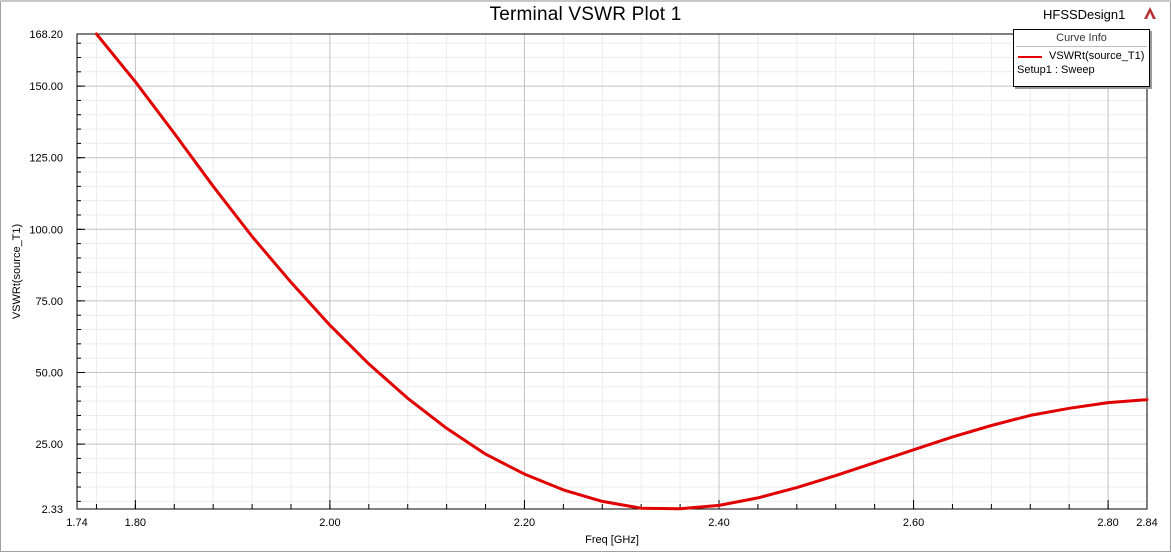 This screenshot has height=552, width=1171. I want to click on legend-setup-label: Setup1 : Sweep, so click(1056, 70).